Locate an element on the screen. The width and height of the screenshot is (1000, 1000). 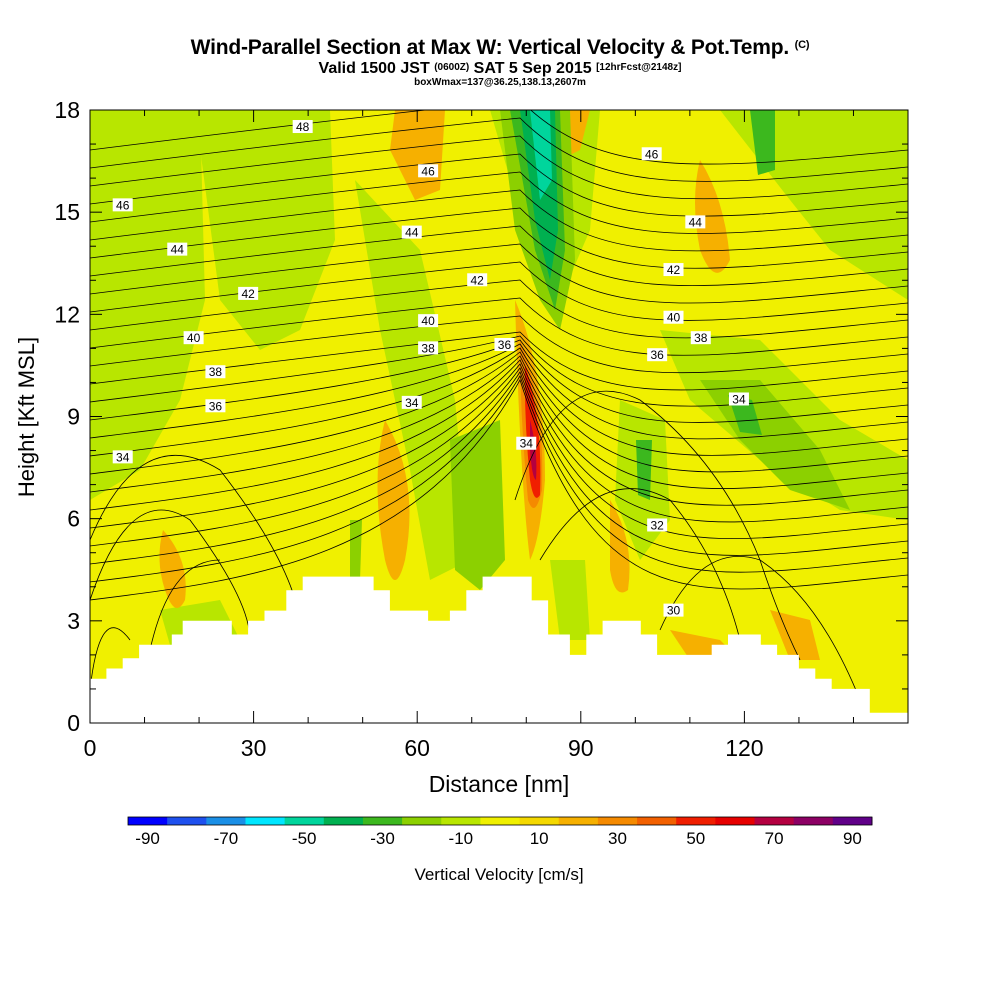
contour-label-30: 30 is located at coordinates (673, 610).